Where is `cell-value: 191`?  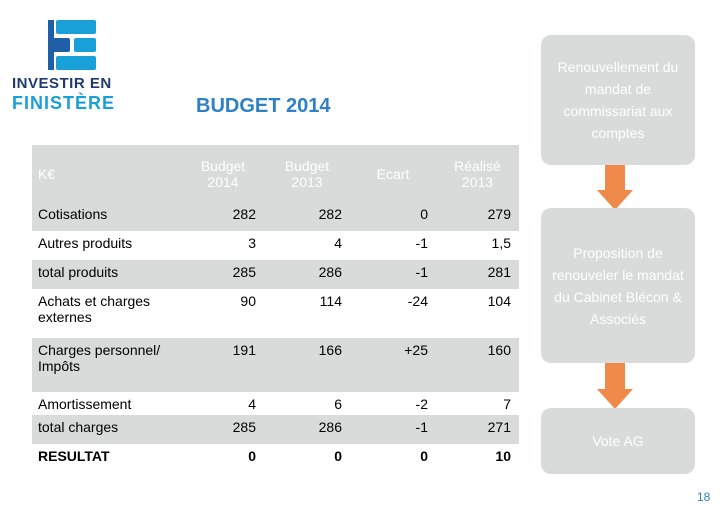
cell-value: 191 is located at coordinates (244, 350).